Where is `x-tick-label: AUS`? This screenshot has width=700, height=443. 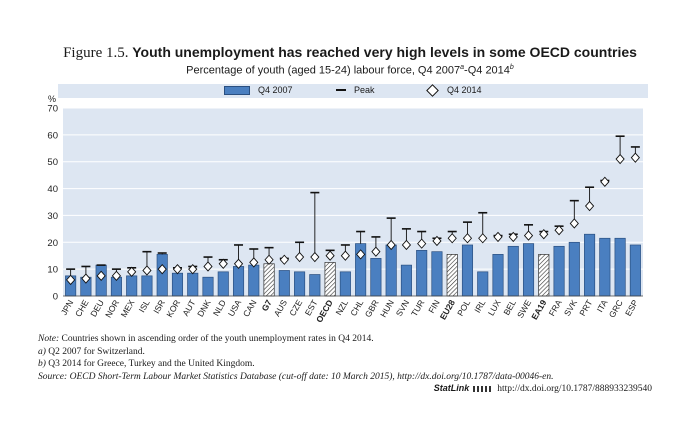
x-tick-label: AUS is located at coordinates (281, 308).